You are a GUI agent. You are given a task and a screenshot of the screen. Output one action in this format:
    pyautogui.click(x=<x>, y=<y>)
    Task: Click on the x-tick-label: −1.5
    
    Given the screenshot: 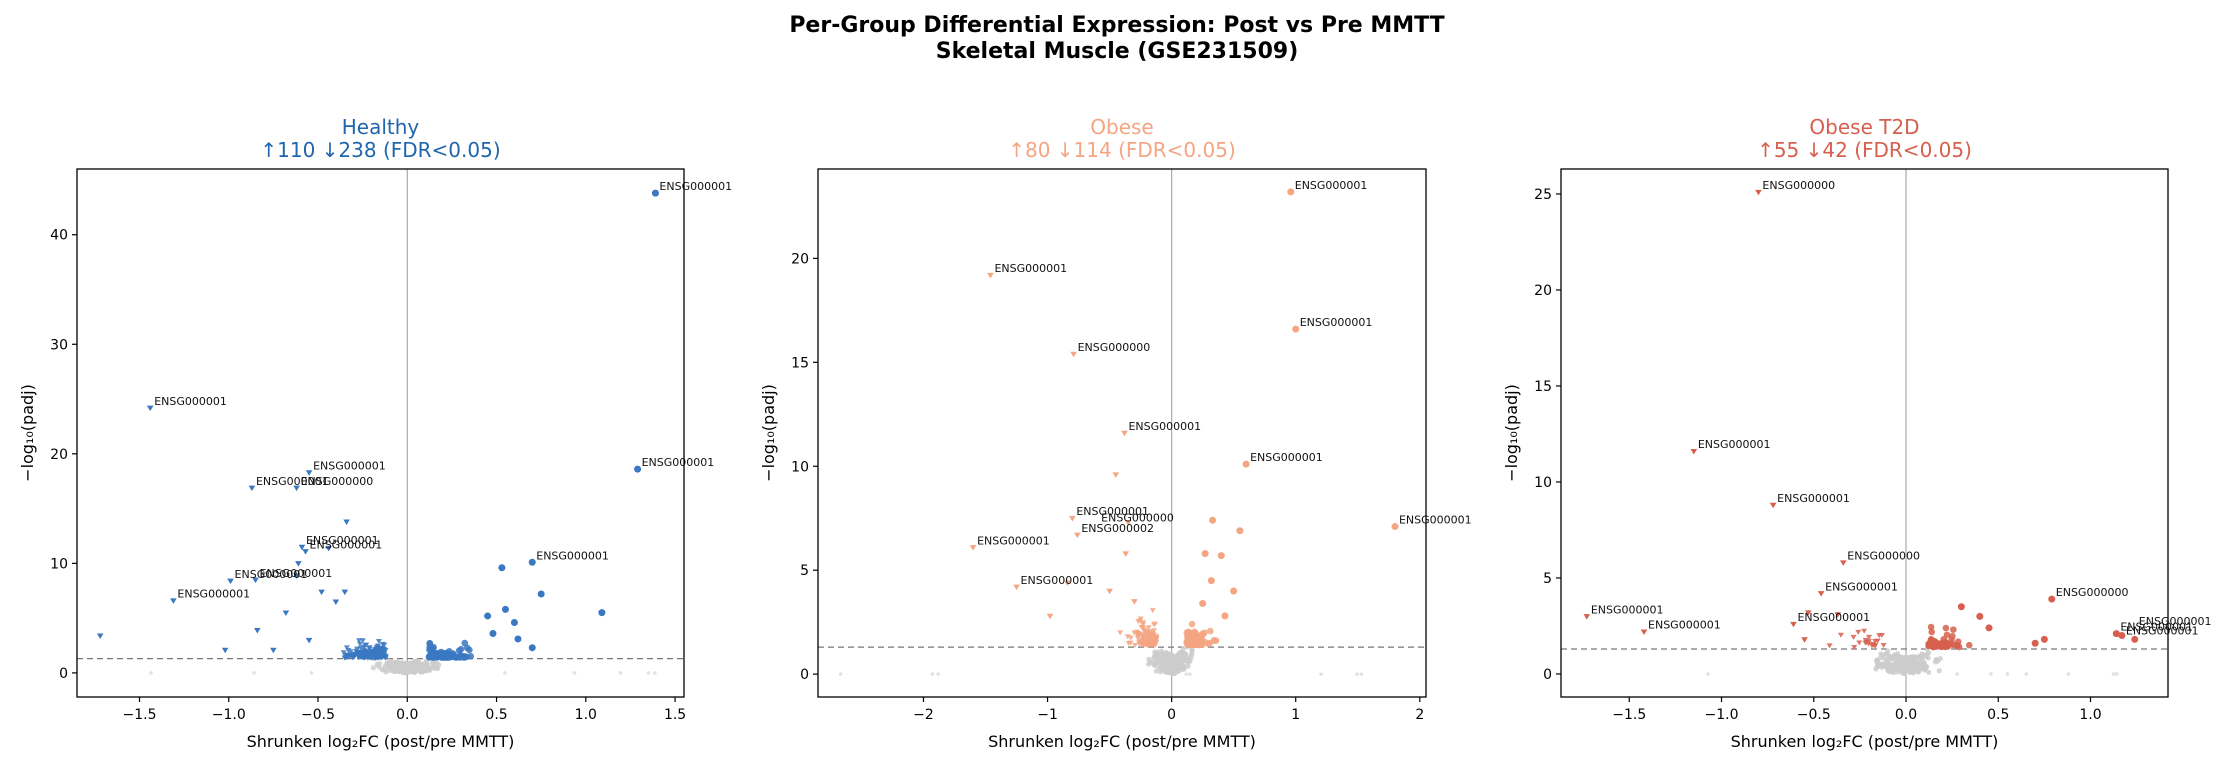 What is the action you would take?
    pyautogui.click(x=1629, y=715)
    